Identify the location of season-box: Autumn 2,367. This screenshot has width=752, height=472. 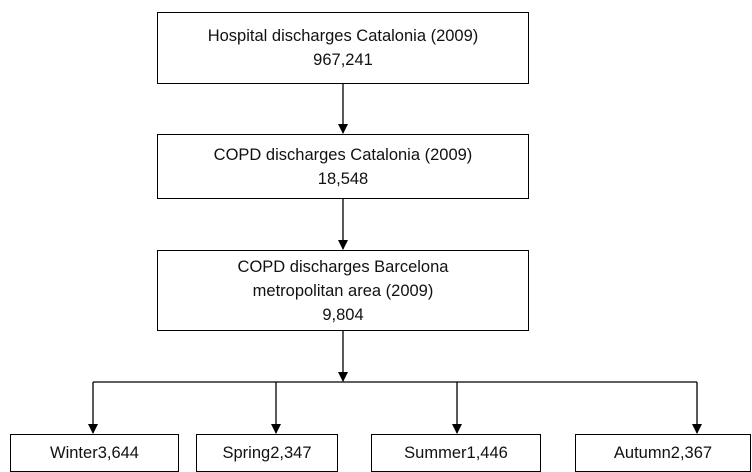
(663, 453).